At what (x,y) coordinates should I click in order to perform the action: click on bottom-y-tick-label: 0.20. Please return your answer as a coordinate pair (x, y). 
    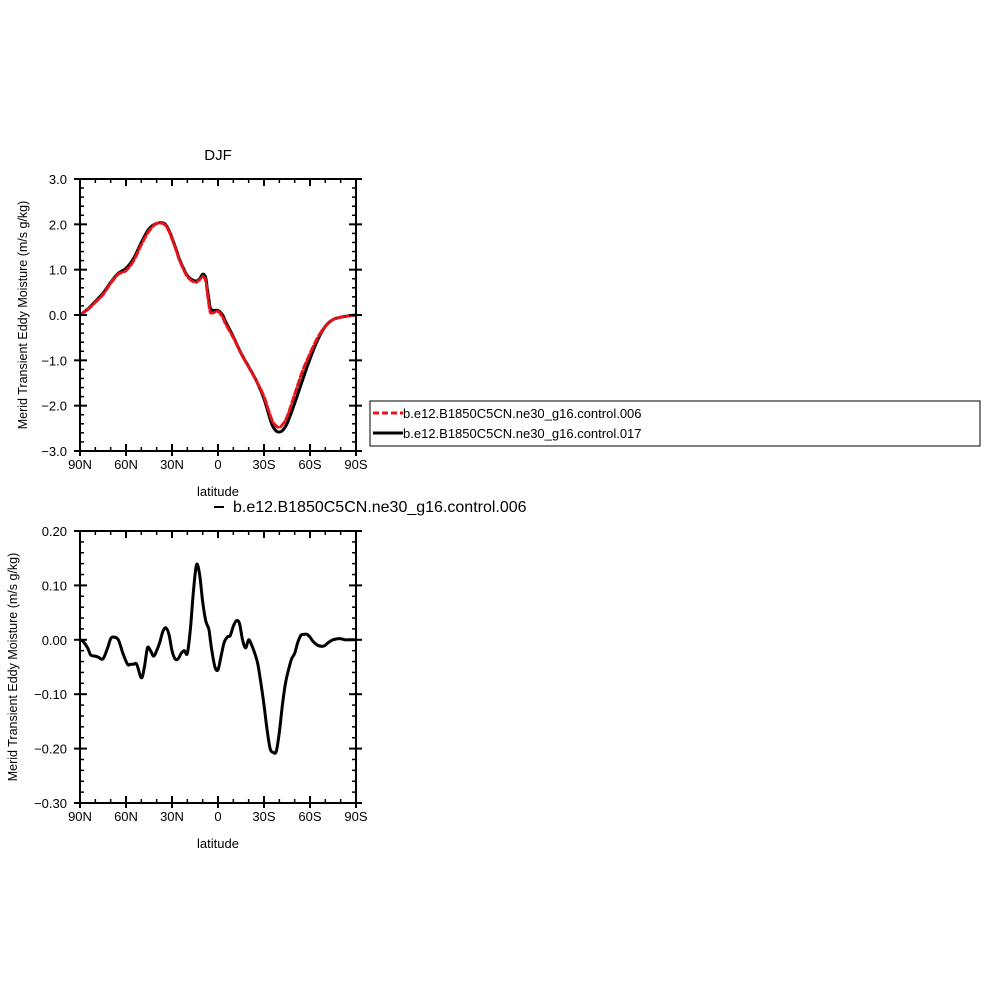
    Looking at the image, I should click on (54, 531).